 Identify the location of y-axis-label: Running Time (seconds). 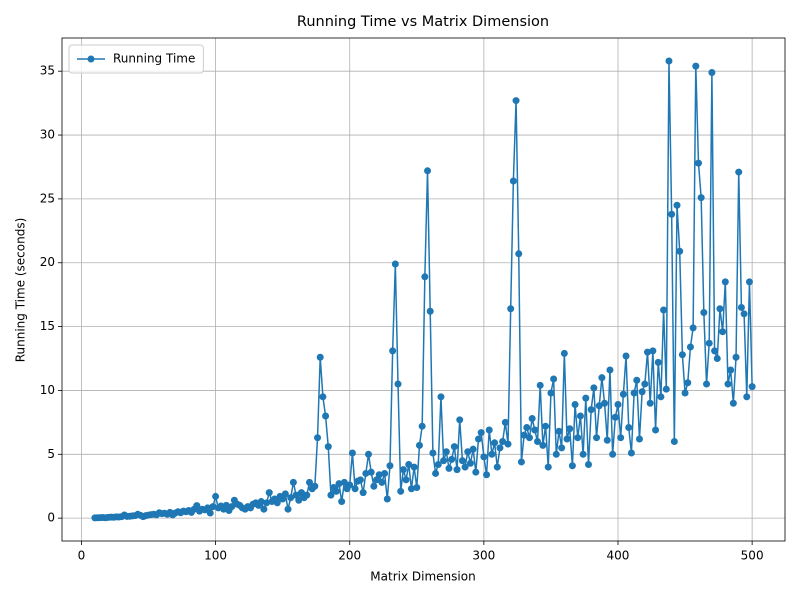
(21, 290).